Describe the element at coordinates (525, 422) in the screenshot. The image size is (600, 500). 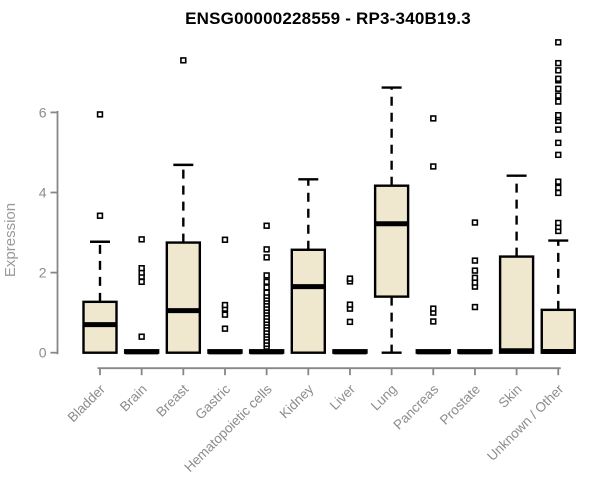
I see `x-tick-label: Unknown / Other` at that location.